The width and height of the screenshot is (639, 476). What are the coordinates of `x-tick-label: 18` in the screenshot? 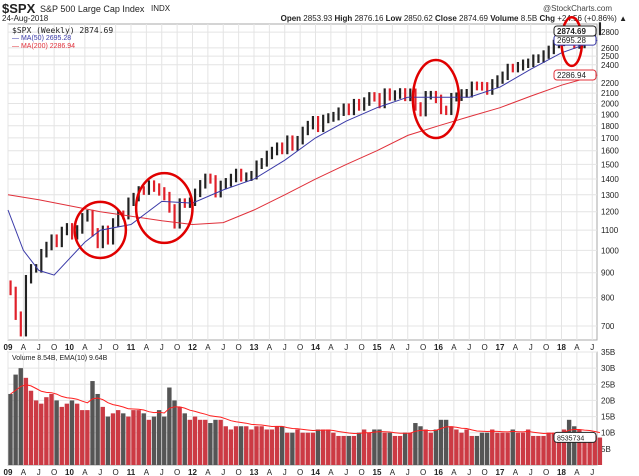 It's located at (561, 347).